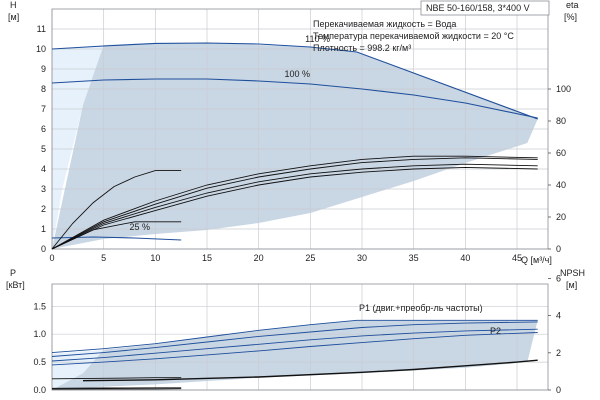 The height and width of the screenshot is (400, 600). Describe the element at coordinates (13, 5) in the screenshot. I see `head-axis-label: H` at that location.